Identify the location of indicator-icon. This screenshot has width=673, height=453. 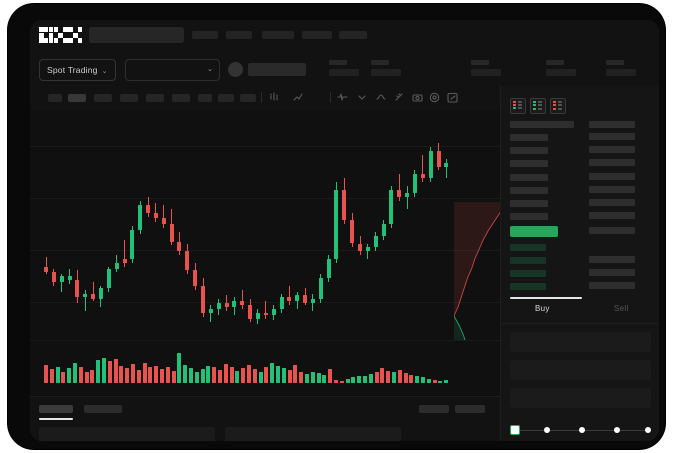
(342, 97).